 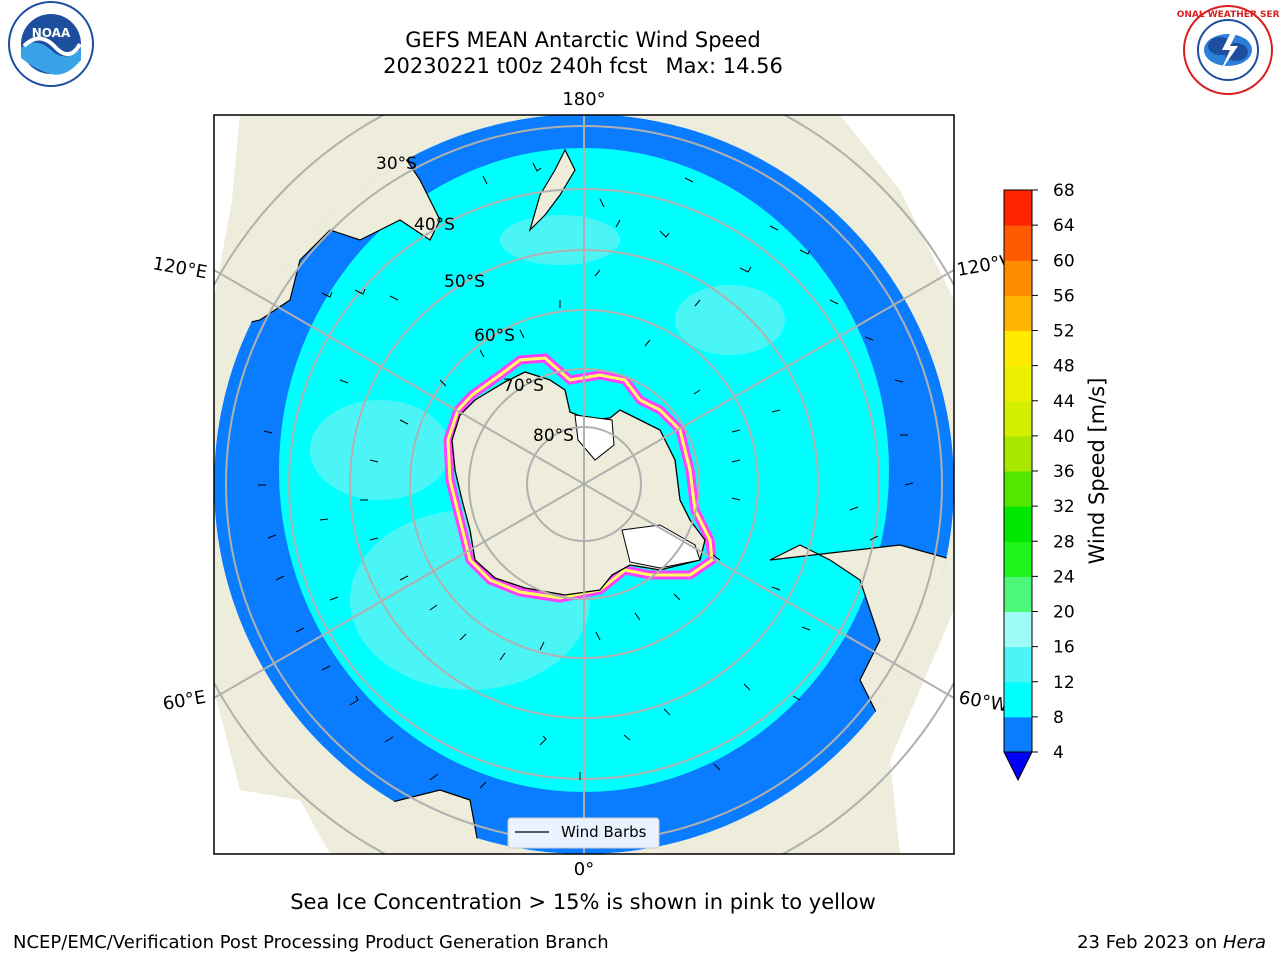 What do you see at coordinates (1064, 542) in the screenshot?
I see `colorbar-tick-label: 28` at bounding box center [1064, 542].